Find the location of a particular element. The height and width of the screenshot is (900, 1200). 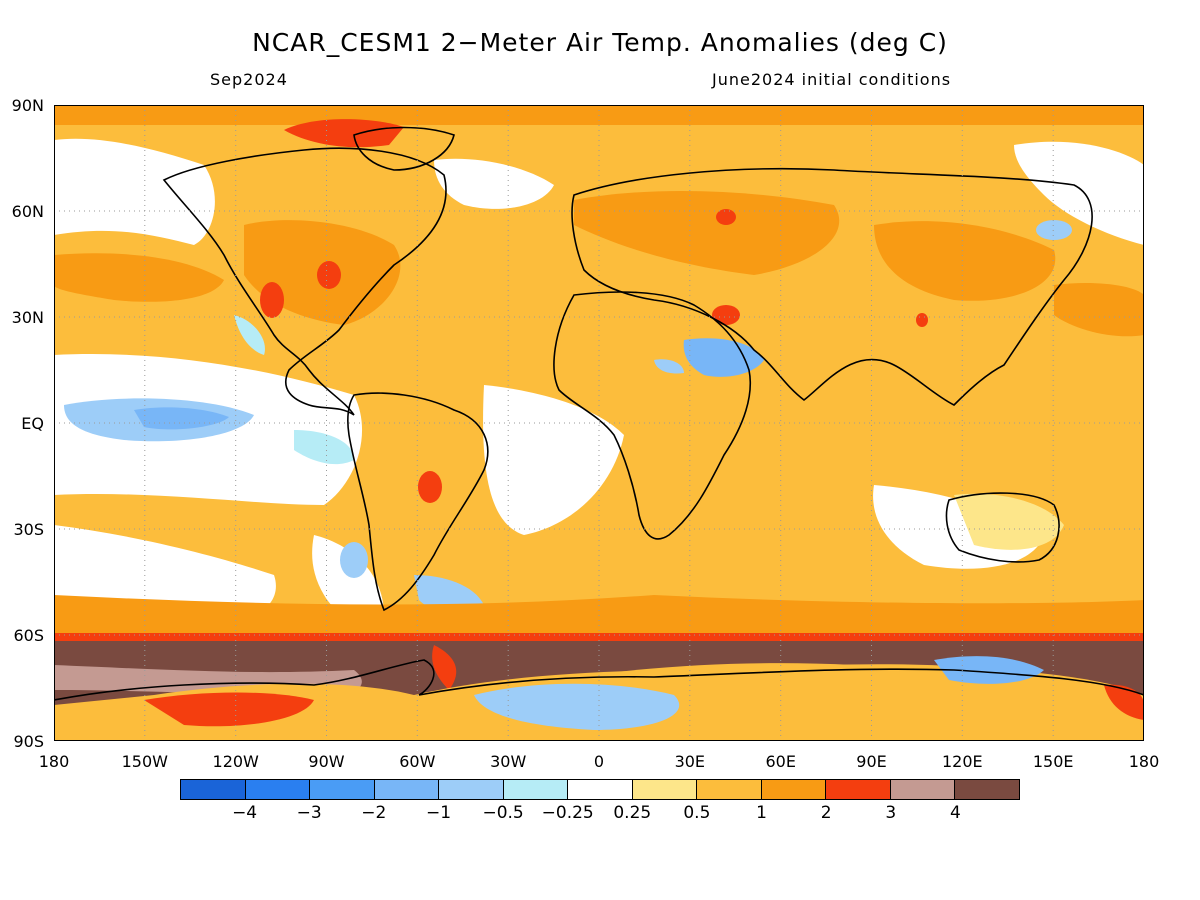

anomaly-hot-great-lakes is located at coordinates (329, 275).